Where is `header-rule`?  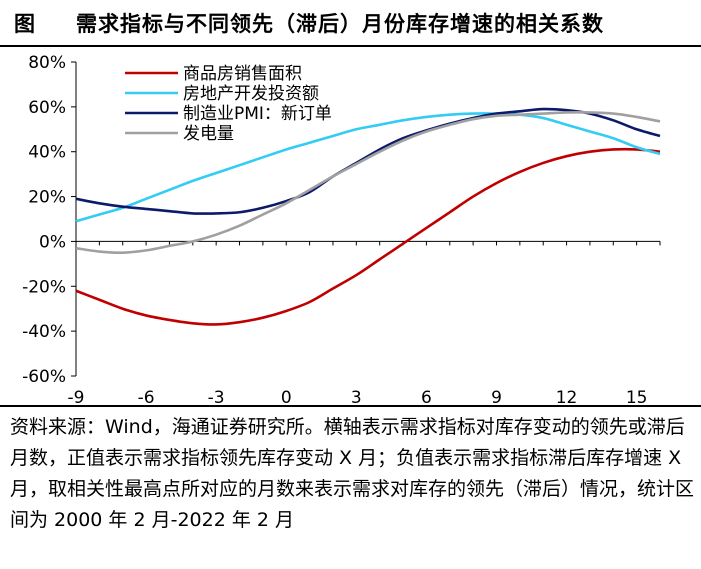
header-rule is located at coordinates (350, 46).